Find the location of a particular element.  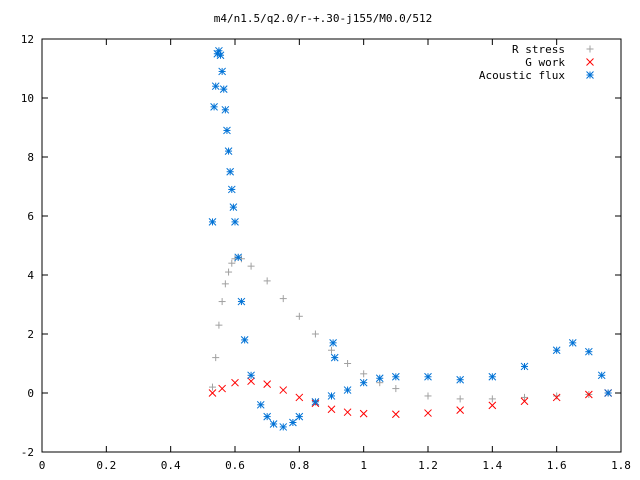

x-tick-label: 0.4 is located at coordinates (171, 465).